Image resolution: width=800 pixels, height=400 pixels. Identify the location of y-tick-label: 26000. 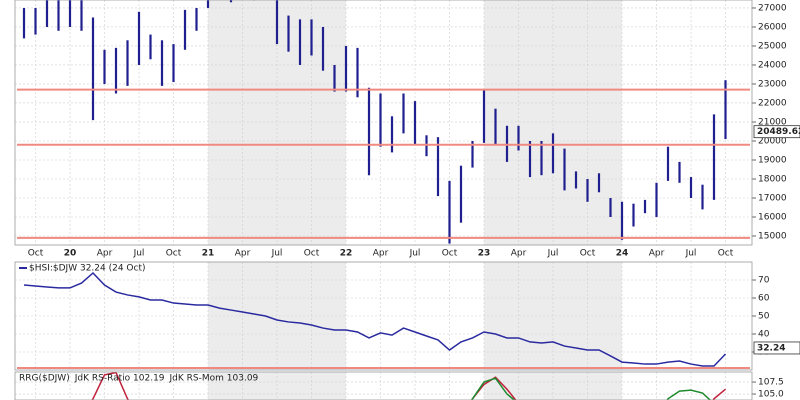
(772, 27).